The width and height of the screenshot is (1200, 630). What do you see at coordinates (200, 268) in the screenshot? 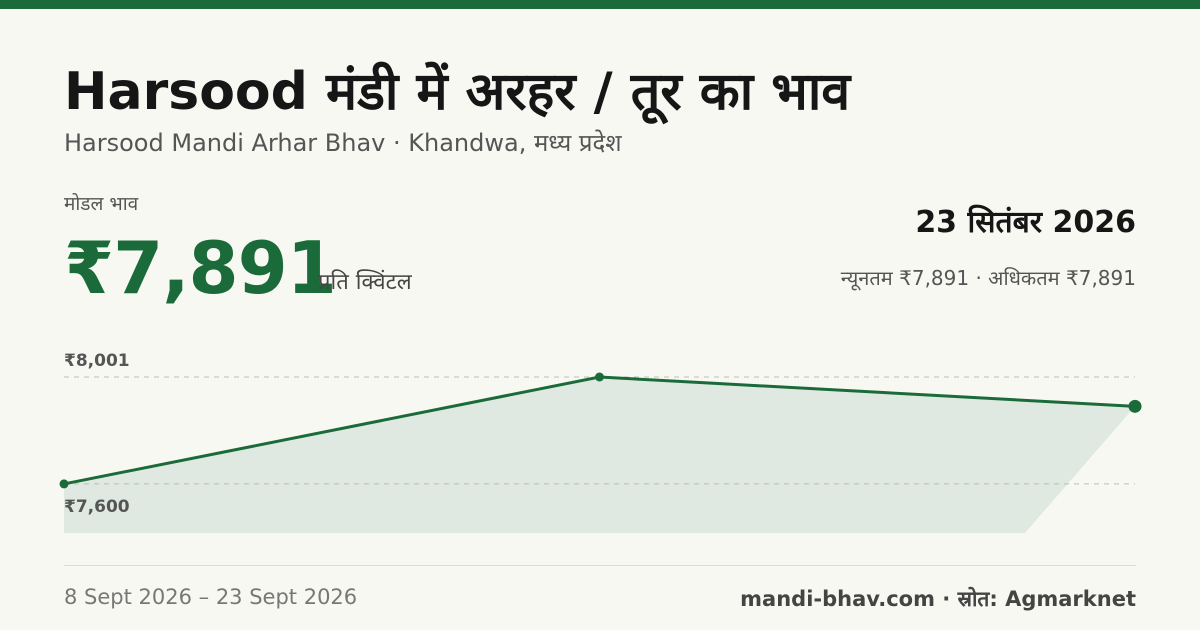
I see `price-value: ₹7,891` at bounding box center [200, 268].